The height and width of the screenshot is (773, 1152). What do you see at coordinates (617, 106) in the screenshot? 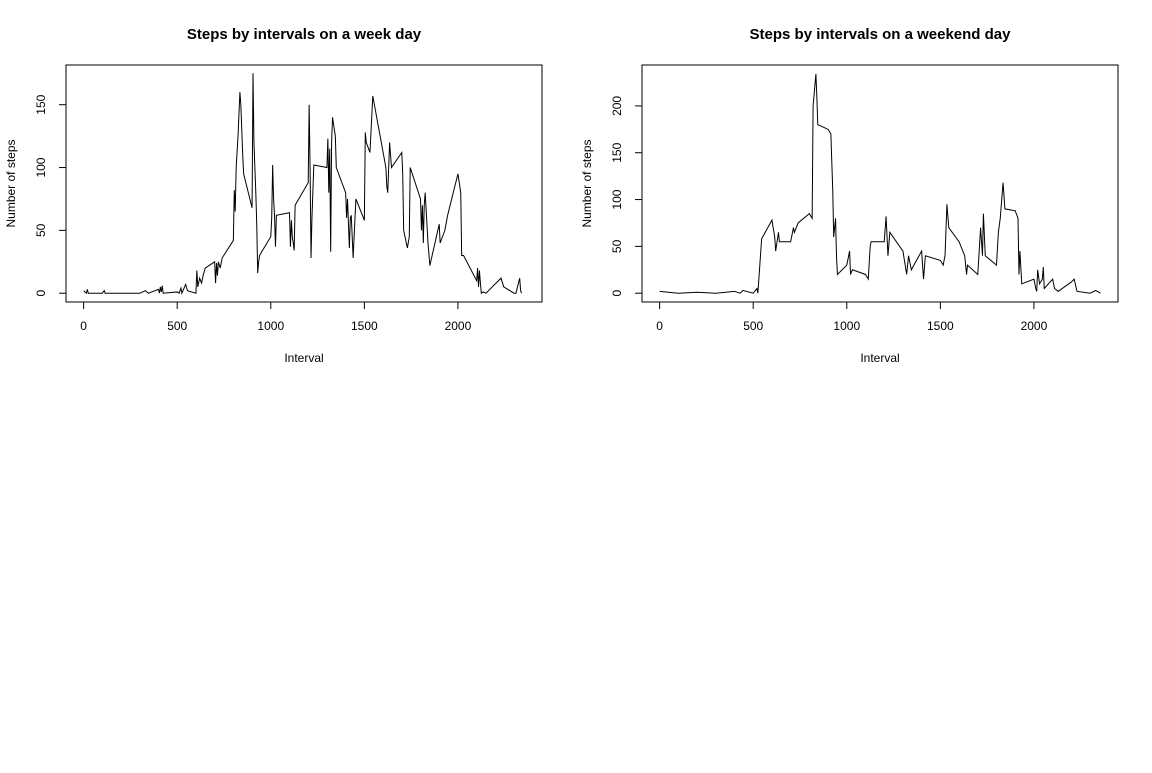
I see `y-tick-label: 200` at bounding box center [617, 106].